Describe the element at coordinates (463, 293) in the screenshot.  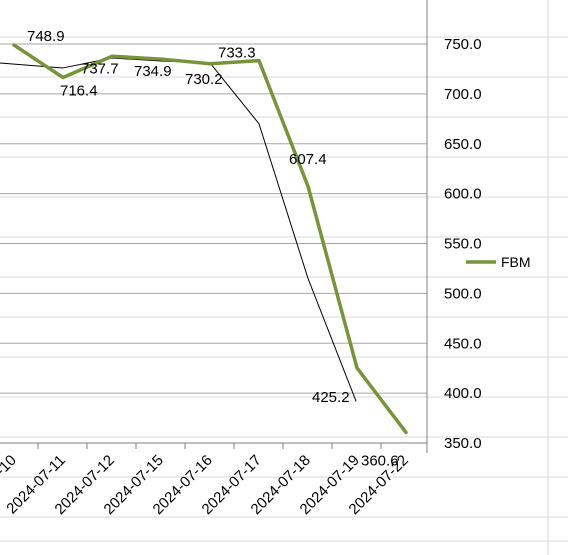
I see `y-tick-label: 500.0` at that location.